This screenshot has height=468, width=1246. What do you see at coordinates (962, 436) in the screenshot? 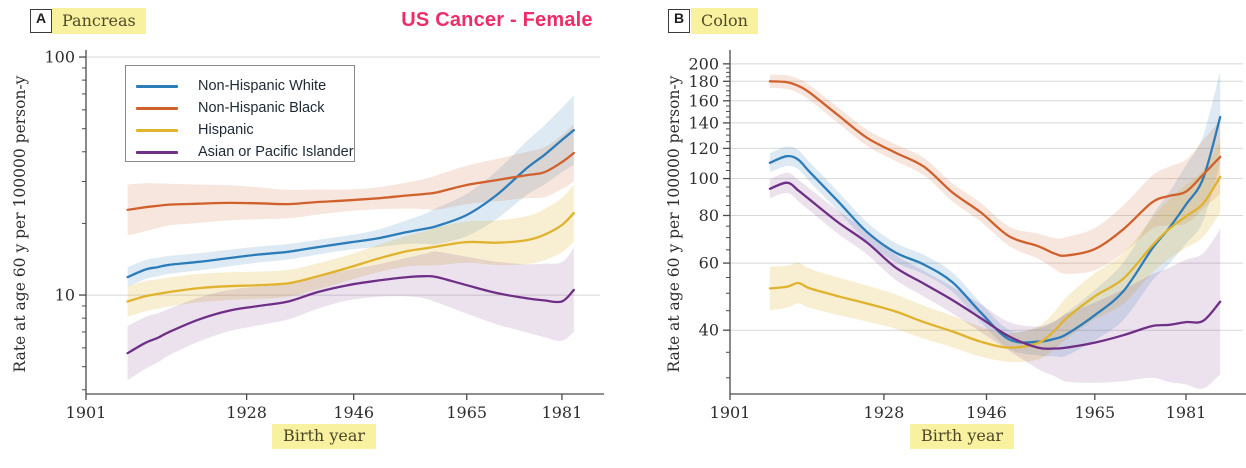
I see `panel-b-x-axis-title: Birth year` at bounding box center [962, 436].